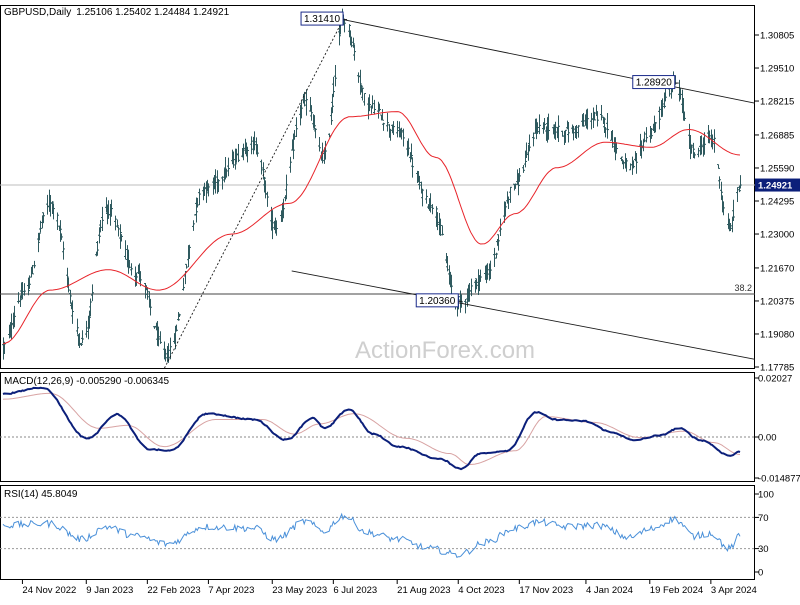 The width and height of the screenshot is (800, 605). Describe the element at coordinates (760, 573) in the screenshot. I see `rsi-tick-label: 0` at that location.